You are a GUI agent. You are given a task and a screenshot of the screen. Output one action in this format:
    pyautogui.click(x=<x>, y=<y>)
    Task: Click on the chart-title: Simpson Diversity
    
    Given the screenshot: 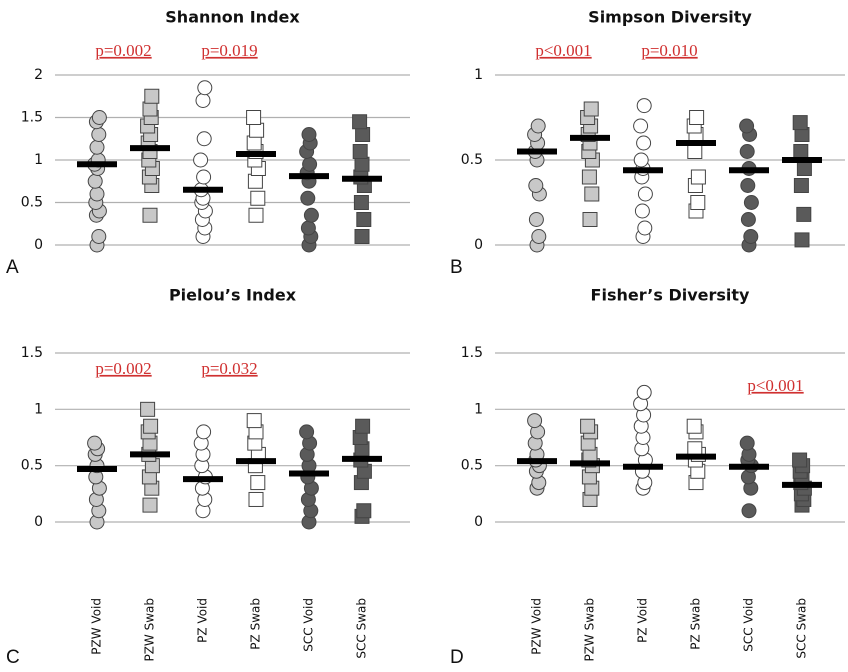 What is the action you would take?
    pyautogui.click(x=670, y=17)
    